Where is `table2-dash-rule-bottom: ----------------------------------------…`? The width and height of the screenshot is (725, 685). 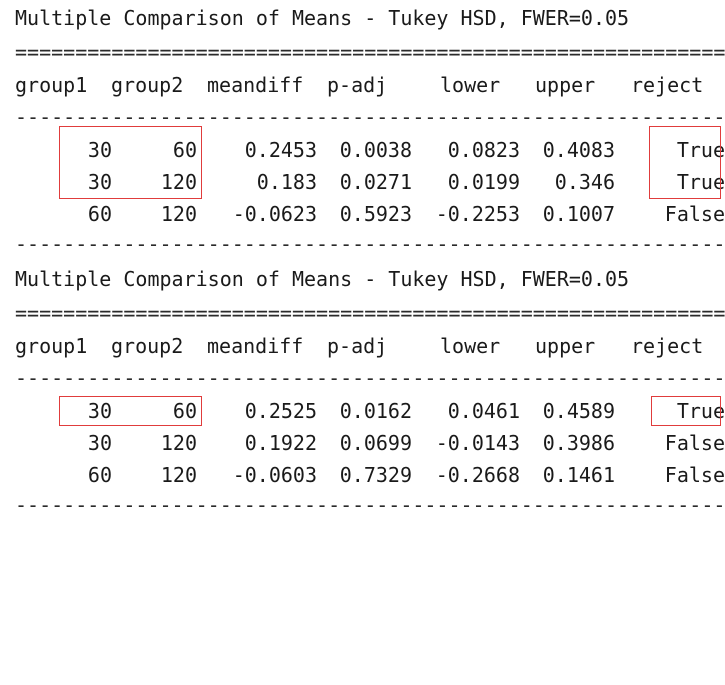
table2-dash-rule-bottom: ----------------------------------------… is located at coordinates (370, 505).